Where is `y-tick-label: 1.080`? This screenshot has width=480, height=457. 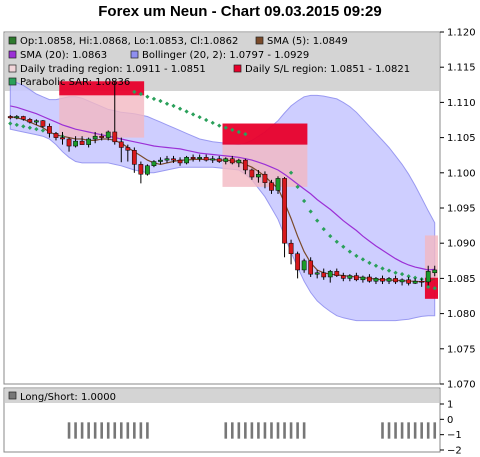
y-tick-label: 1.080 is located at coordinates (461, 314).